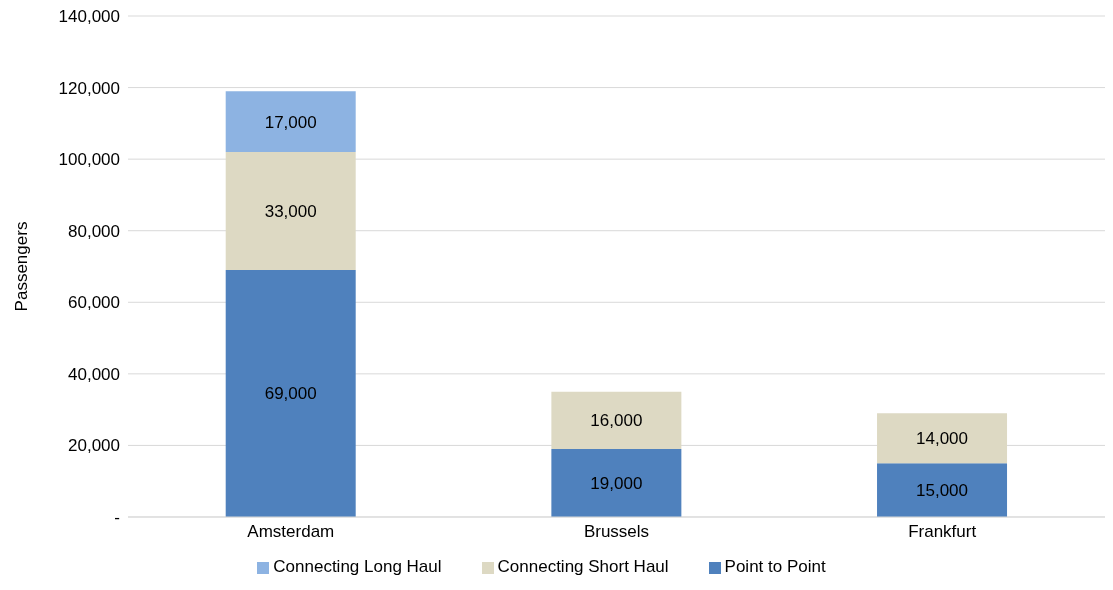  What do you see at coordinates (583, 566) in the screenshot?
I see `legend-label: Connecting Short Haul` at bounding box center [583, 566].